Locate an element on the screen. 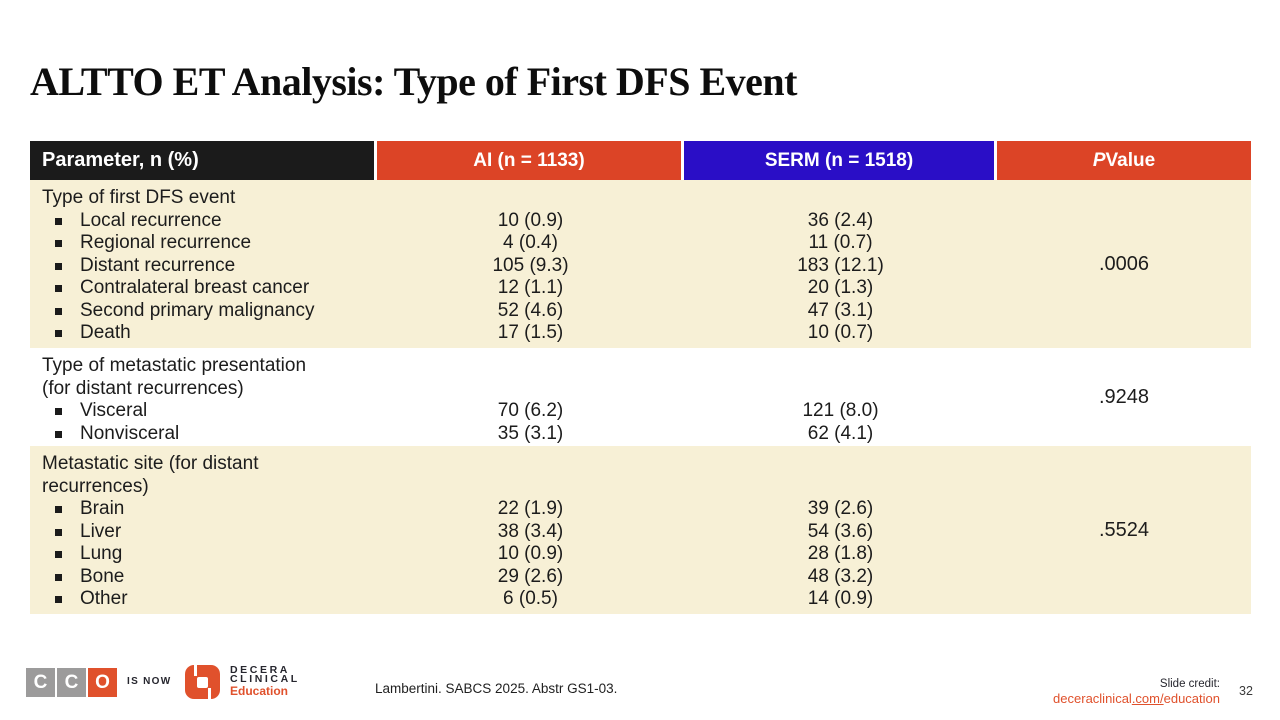 This screenshot has height=720, width=1280. row-item: Local recurrence is located at coordinates (205, 221).